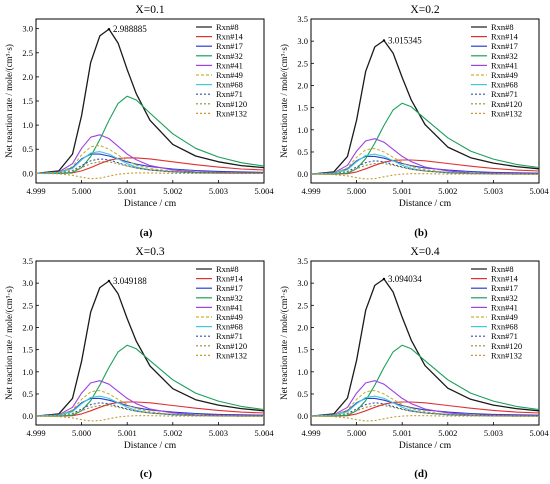  Describe the element at coordinates (130, 29) in the screenshot. I see `peak-annotation: 2.988885` at that location.